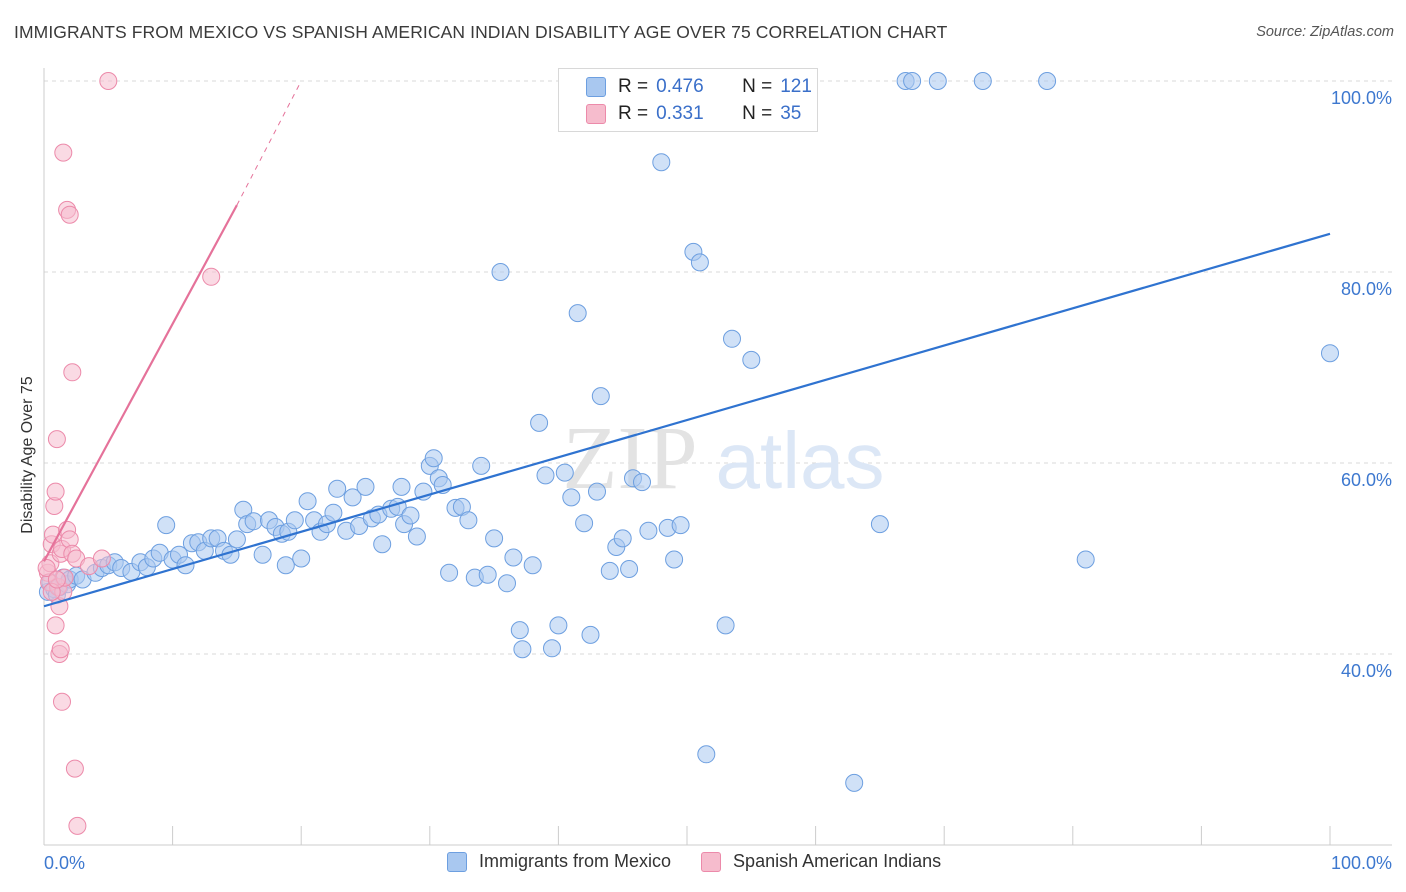 Image resolution: width=1406 pixels, height=892 pixels. What do you see at coordinates (800, 460) in the screenshot?
I see `watermark-atlas: atlas` at bounding box center [800, 460].